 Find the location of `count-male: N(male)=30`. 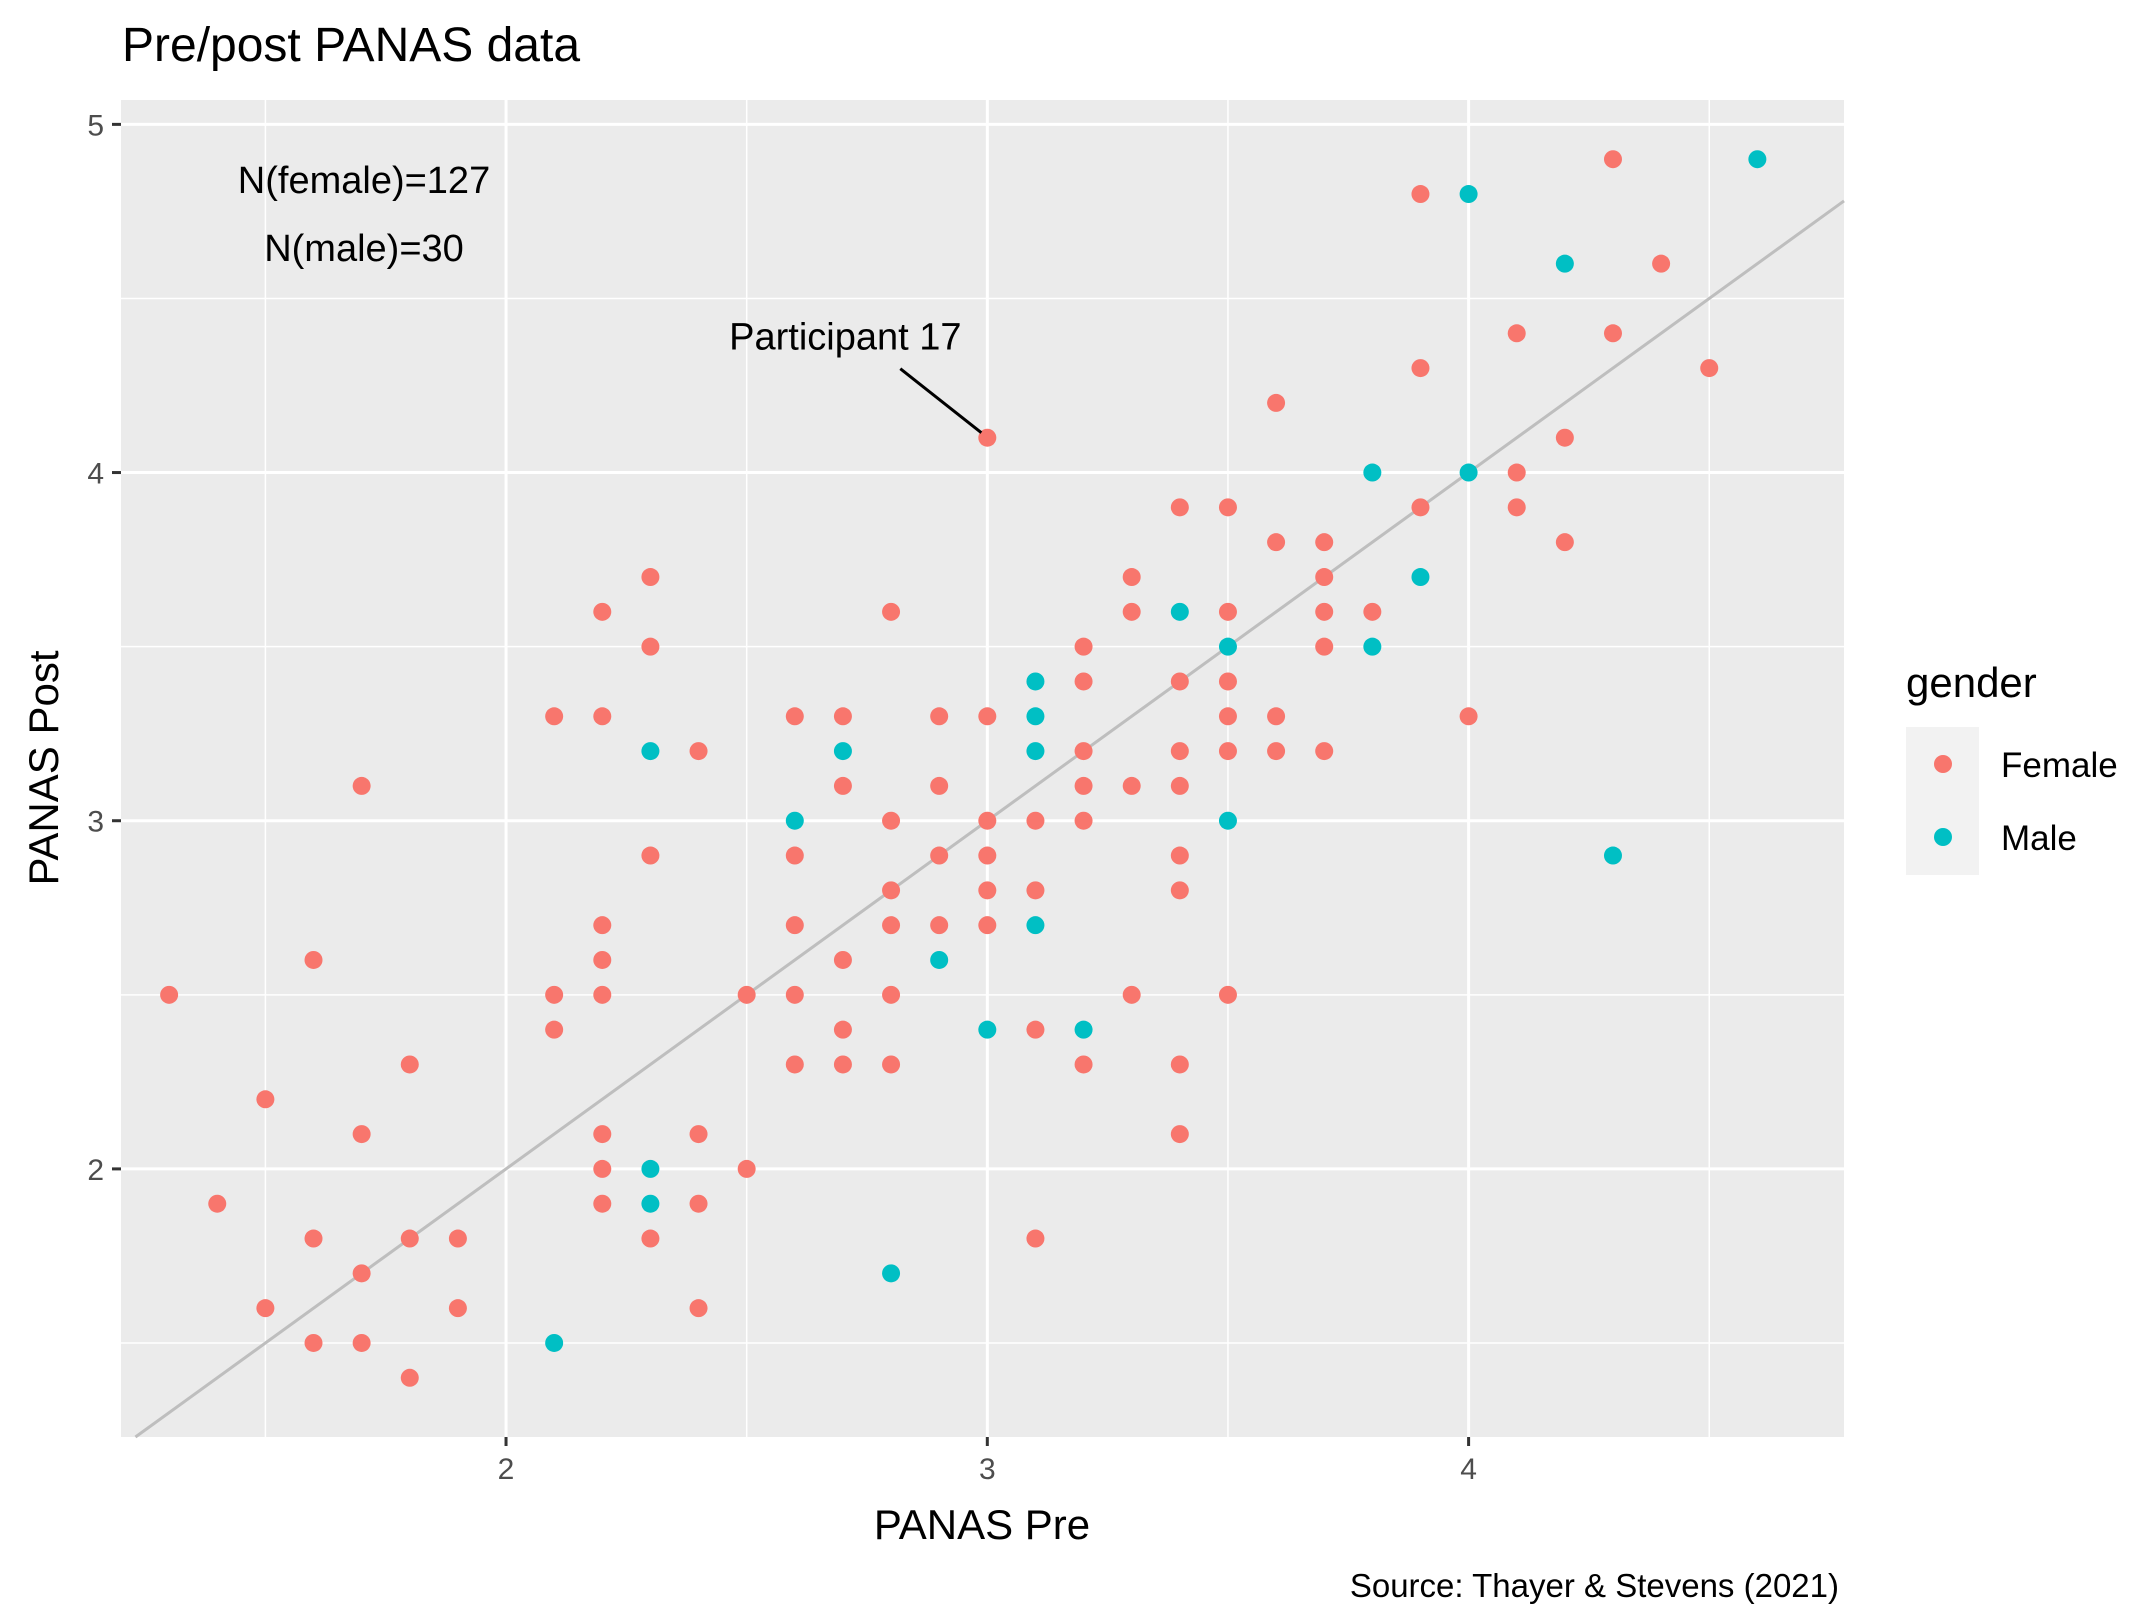

count-male: N(male)=30 is located at coordinates (364, 249).